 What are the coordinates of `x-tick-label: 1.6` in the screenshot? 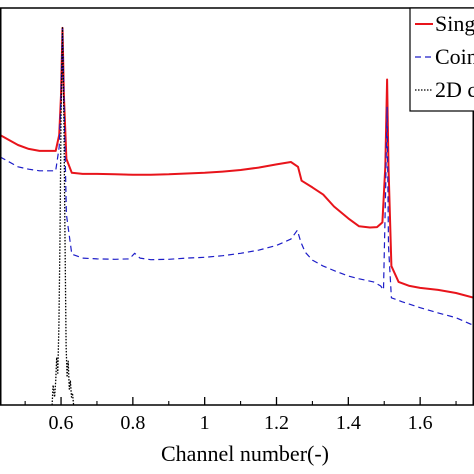 It's located at (420, 423).